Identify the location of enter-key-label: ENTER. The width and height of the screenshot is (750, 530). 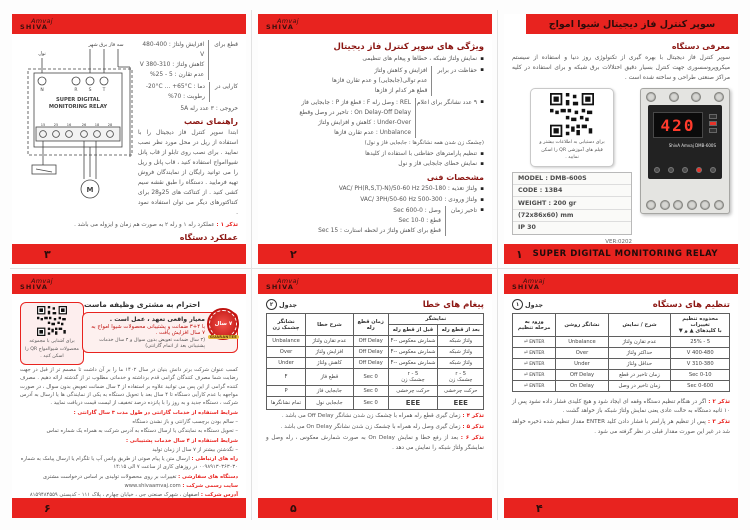
(537, 342).